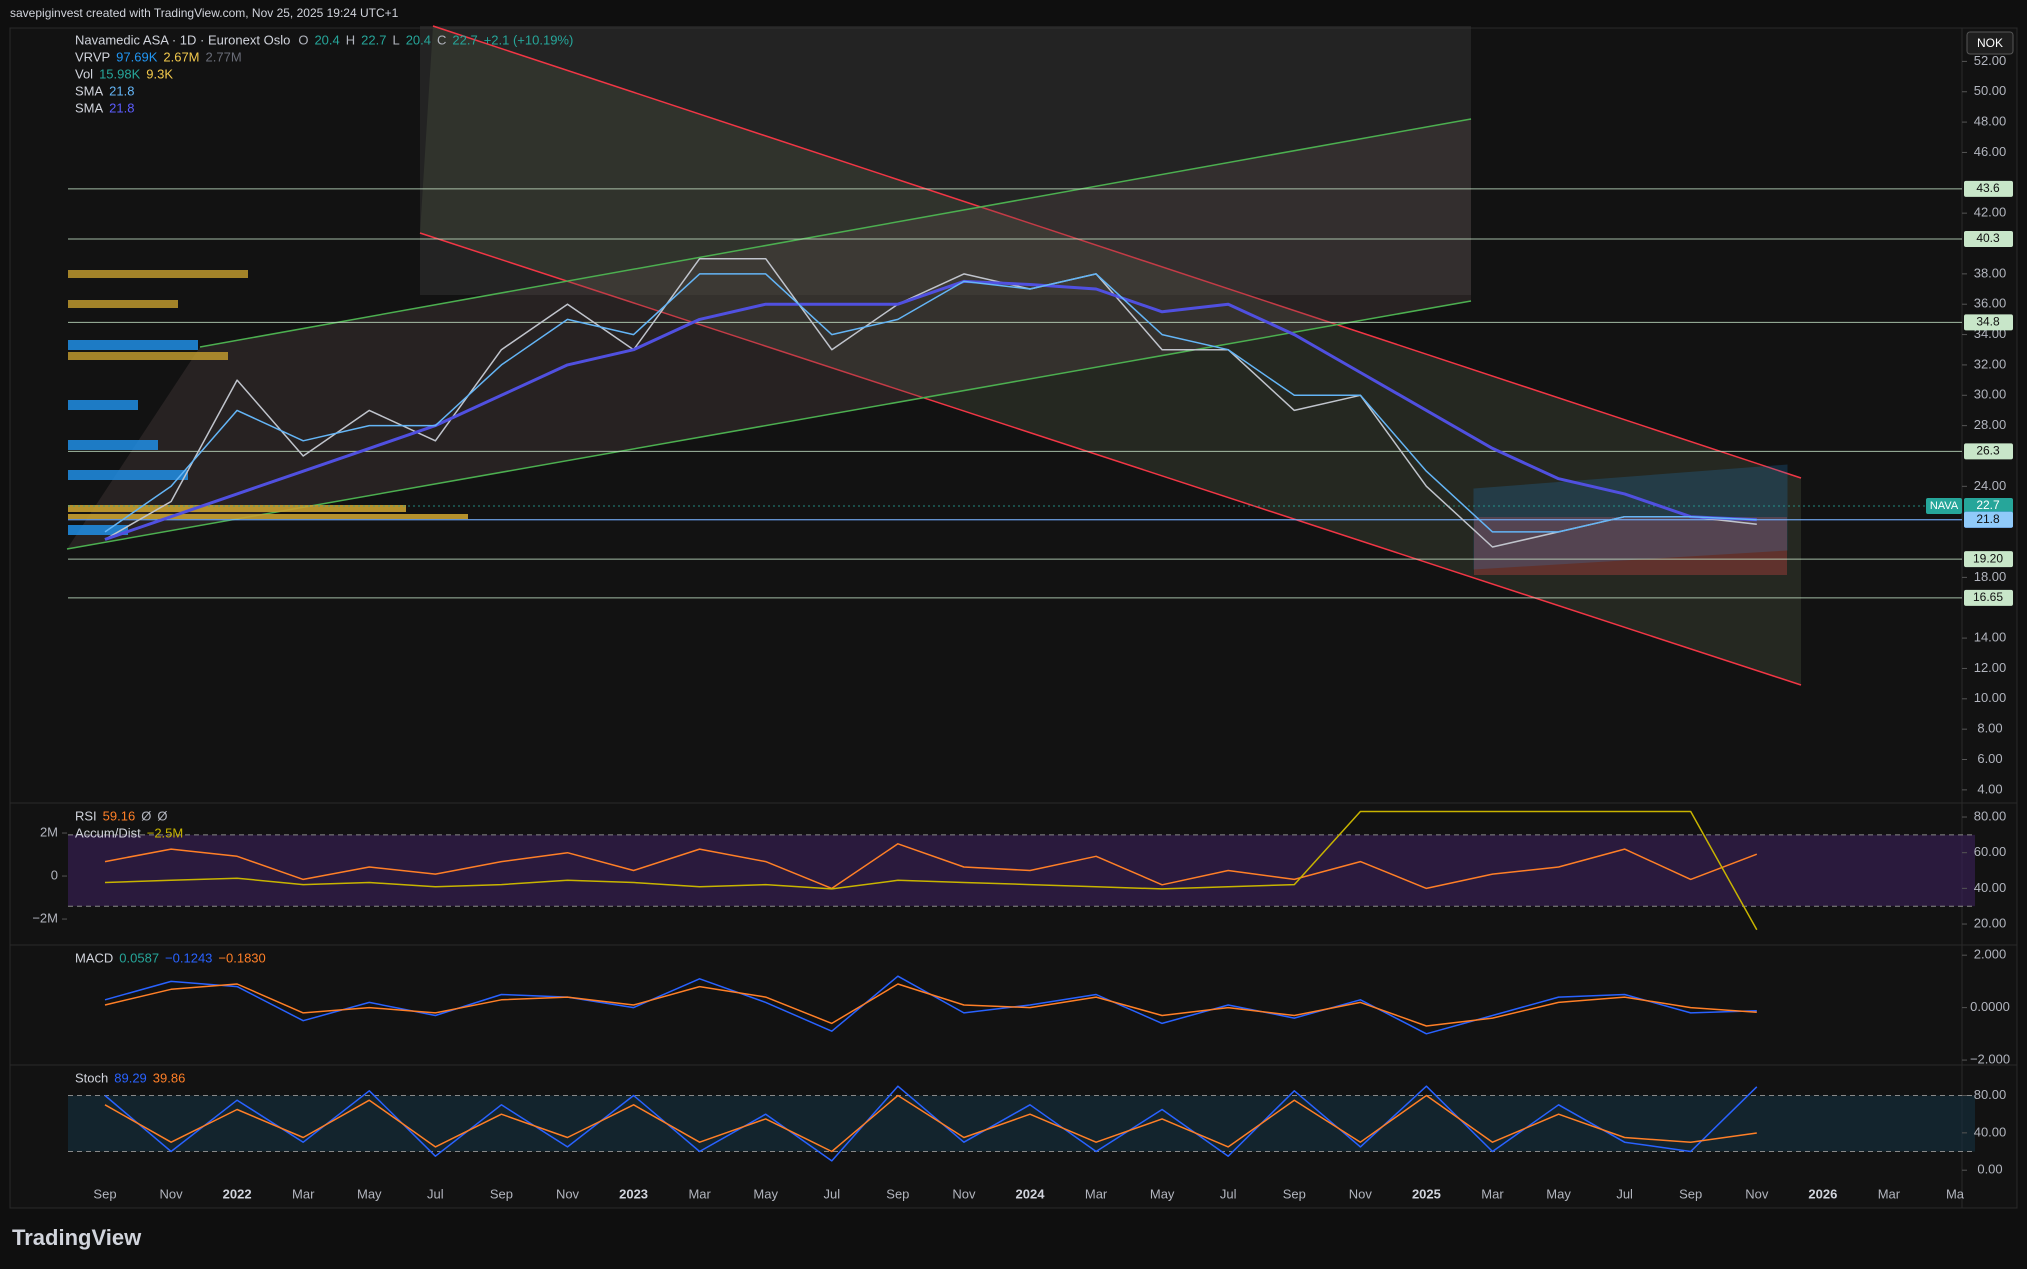 The width and height of the screenshot is (2027, 1269). I want to click on y-tick-label: 0.0000, so click(1990, 1006).